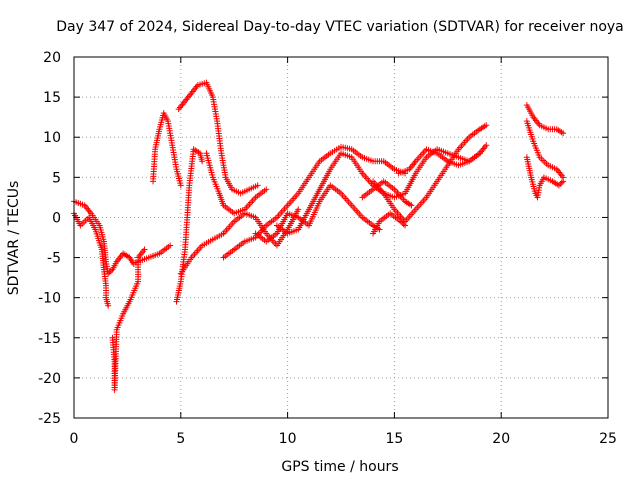 The height and width of the screenshot is (480, 640). I want to click on x-tick-label: 20, so click(501, 439).